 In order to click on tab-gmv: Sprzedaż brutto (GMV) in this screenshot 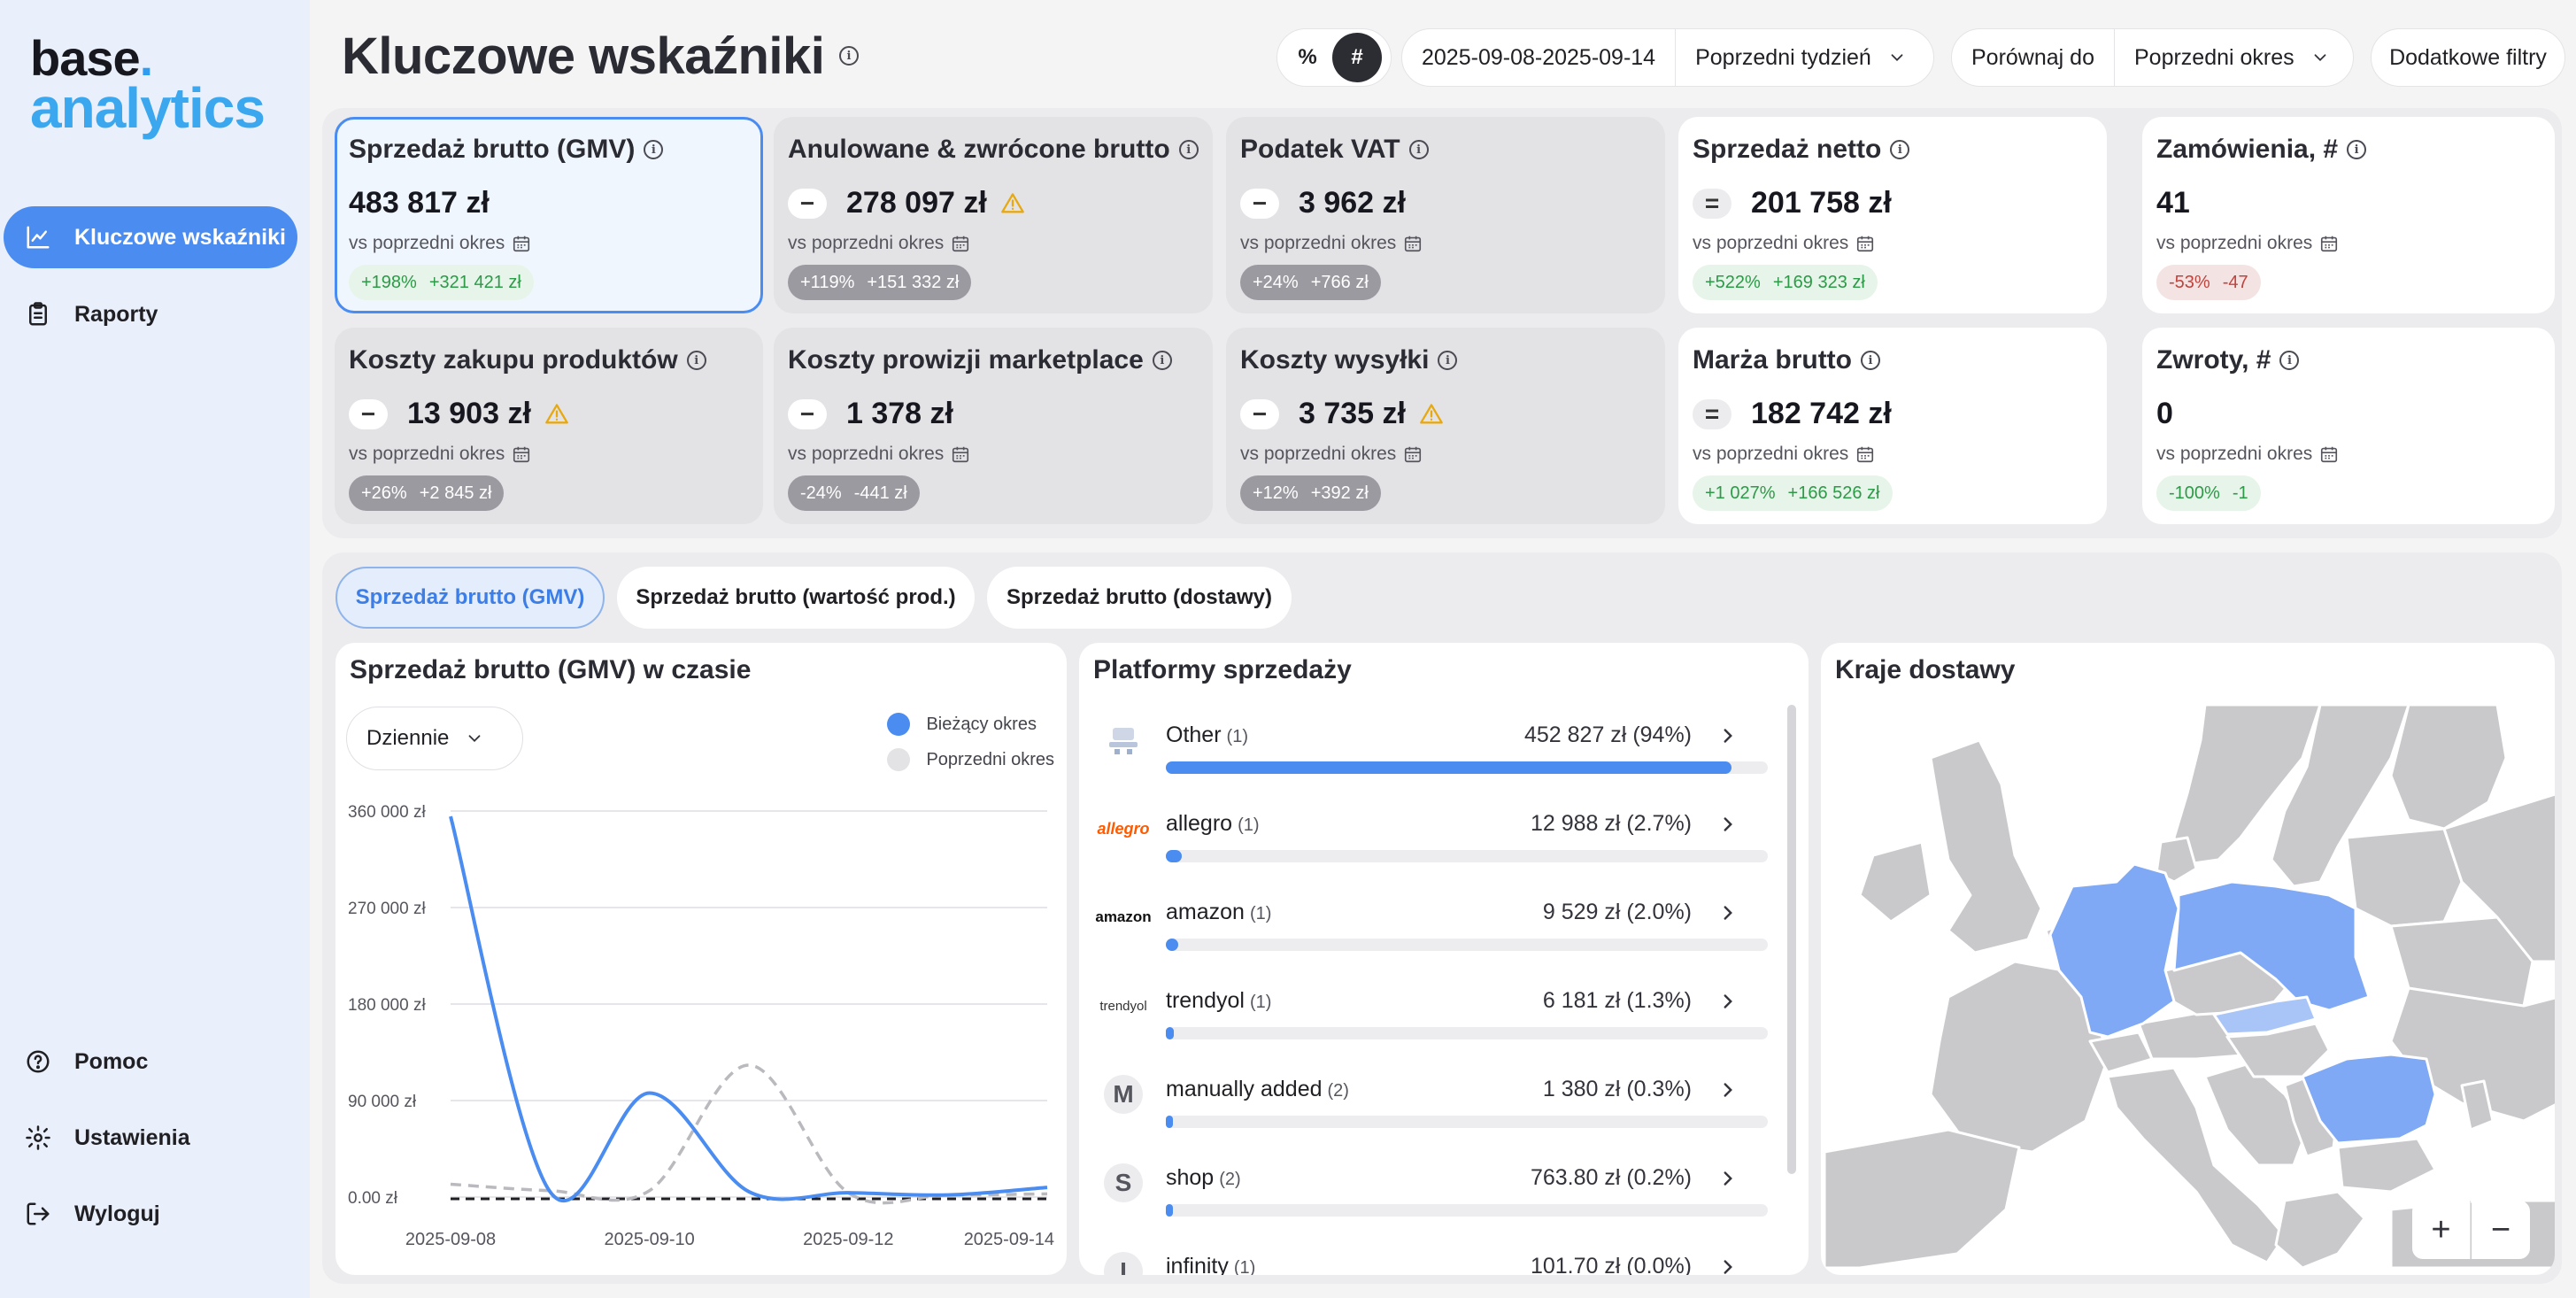, I will do `click(470, 598)`.